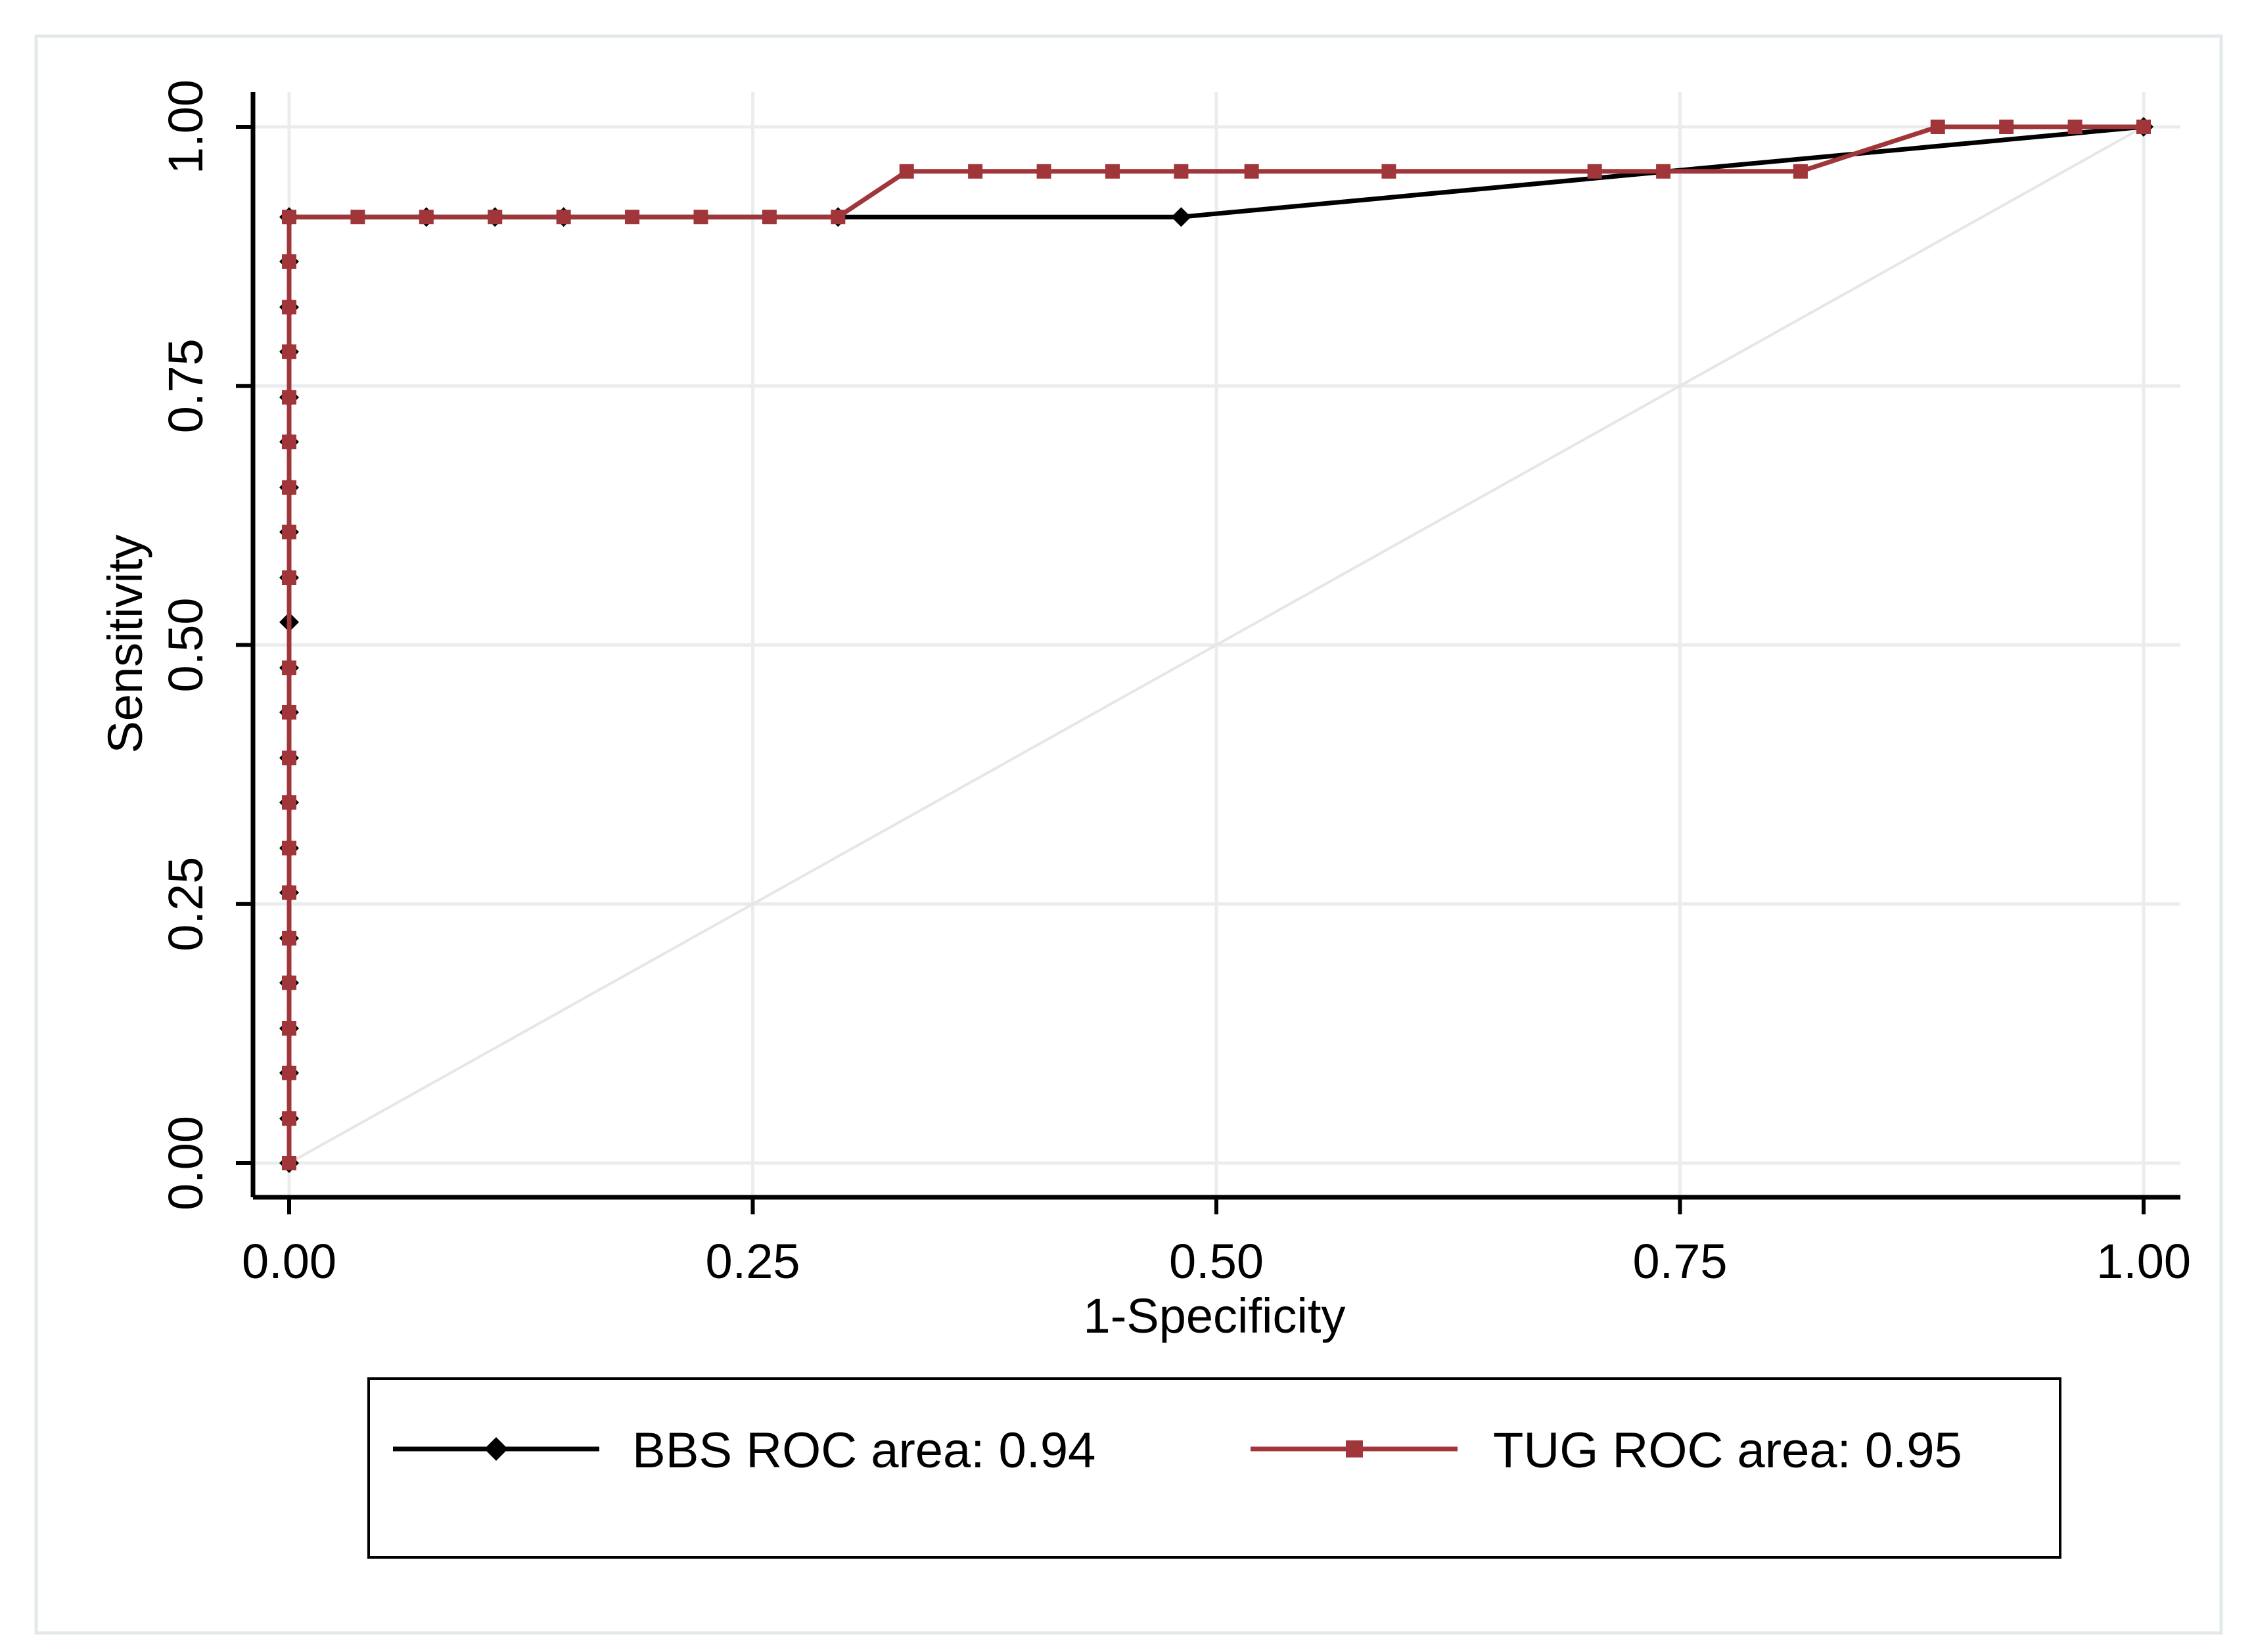 Image resolution: width=2254 pixels, height=1652 pixels. Describe the element at coordinates (125, 643) in the screenshot. I see `y-axis-title: Sensitivity` at that location.